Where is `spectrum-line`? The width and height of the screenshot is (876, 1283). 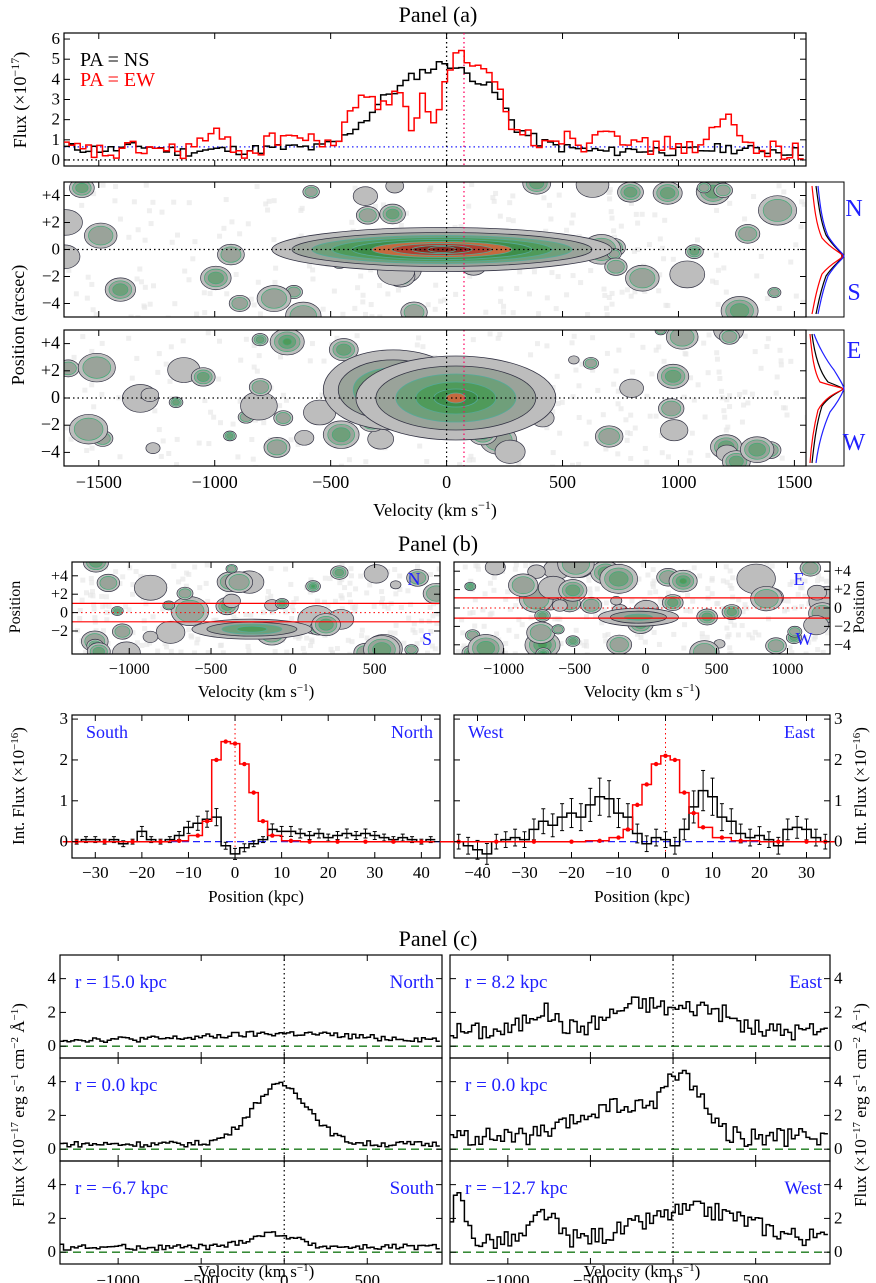 spectrum-line is located at coordinates (249, 1241).